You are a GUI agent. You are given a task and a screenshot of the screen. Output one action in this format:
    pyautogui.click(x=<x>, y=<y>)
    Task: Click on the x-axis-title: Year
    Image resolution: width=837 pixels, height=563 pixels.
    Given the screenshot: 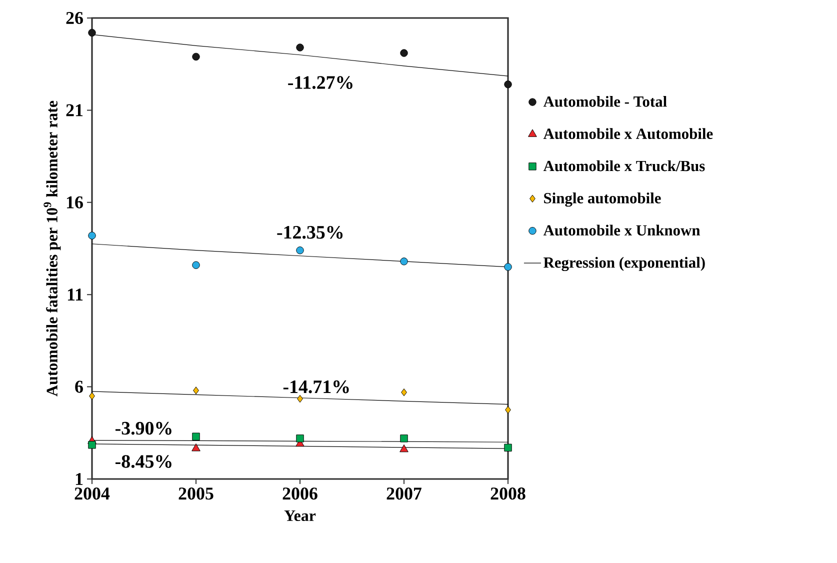 What is the action you would take?
    pyautogui.click(x=300, y=516)
    